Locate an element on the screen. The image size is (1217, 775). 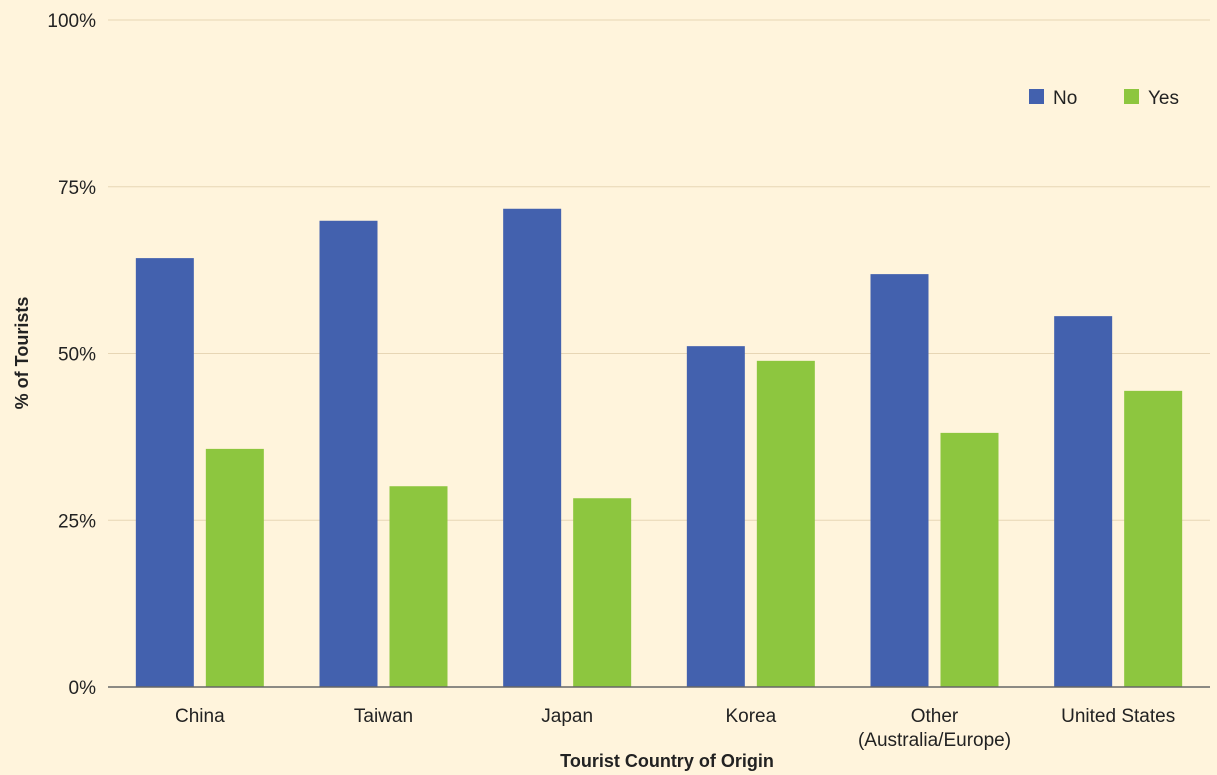
y-tick-label: 0% is located at coordinates (83, 688).